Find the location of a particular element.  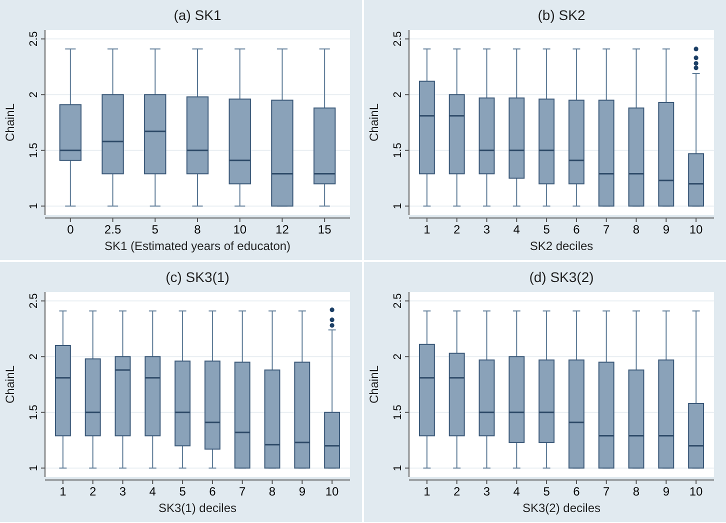

x-axis-title: SK3(1) deciles is located at coordinates (197, 508).